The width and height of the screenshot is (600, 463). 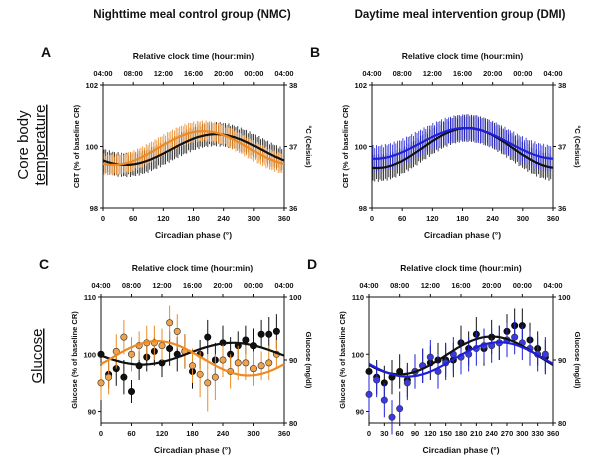 What do you see at coordinates (293, 360) in the screenshot?
I see `y2-tick-label: 90` at bounding box center [293, 360].